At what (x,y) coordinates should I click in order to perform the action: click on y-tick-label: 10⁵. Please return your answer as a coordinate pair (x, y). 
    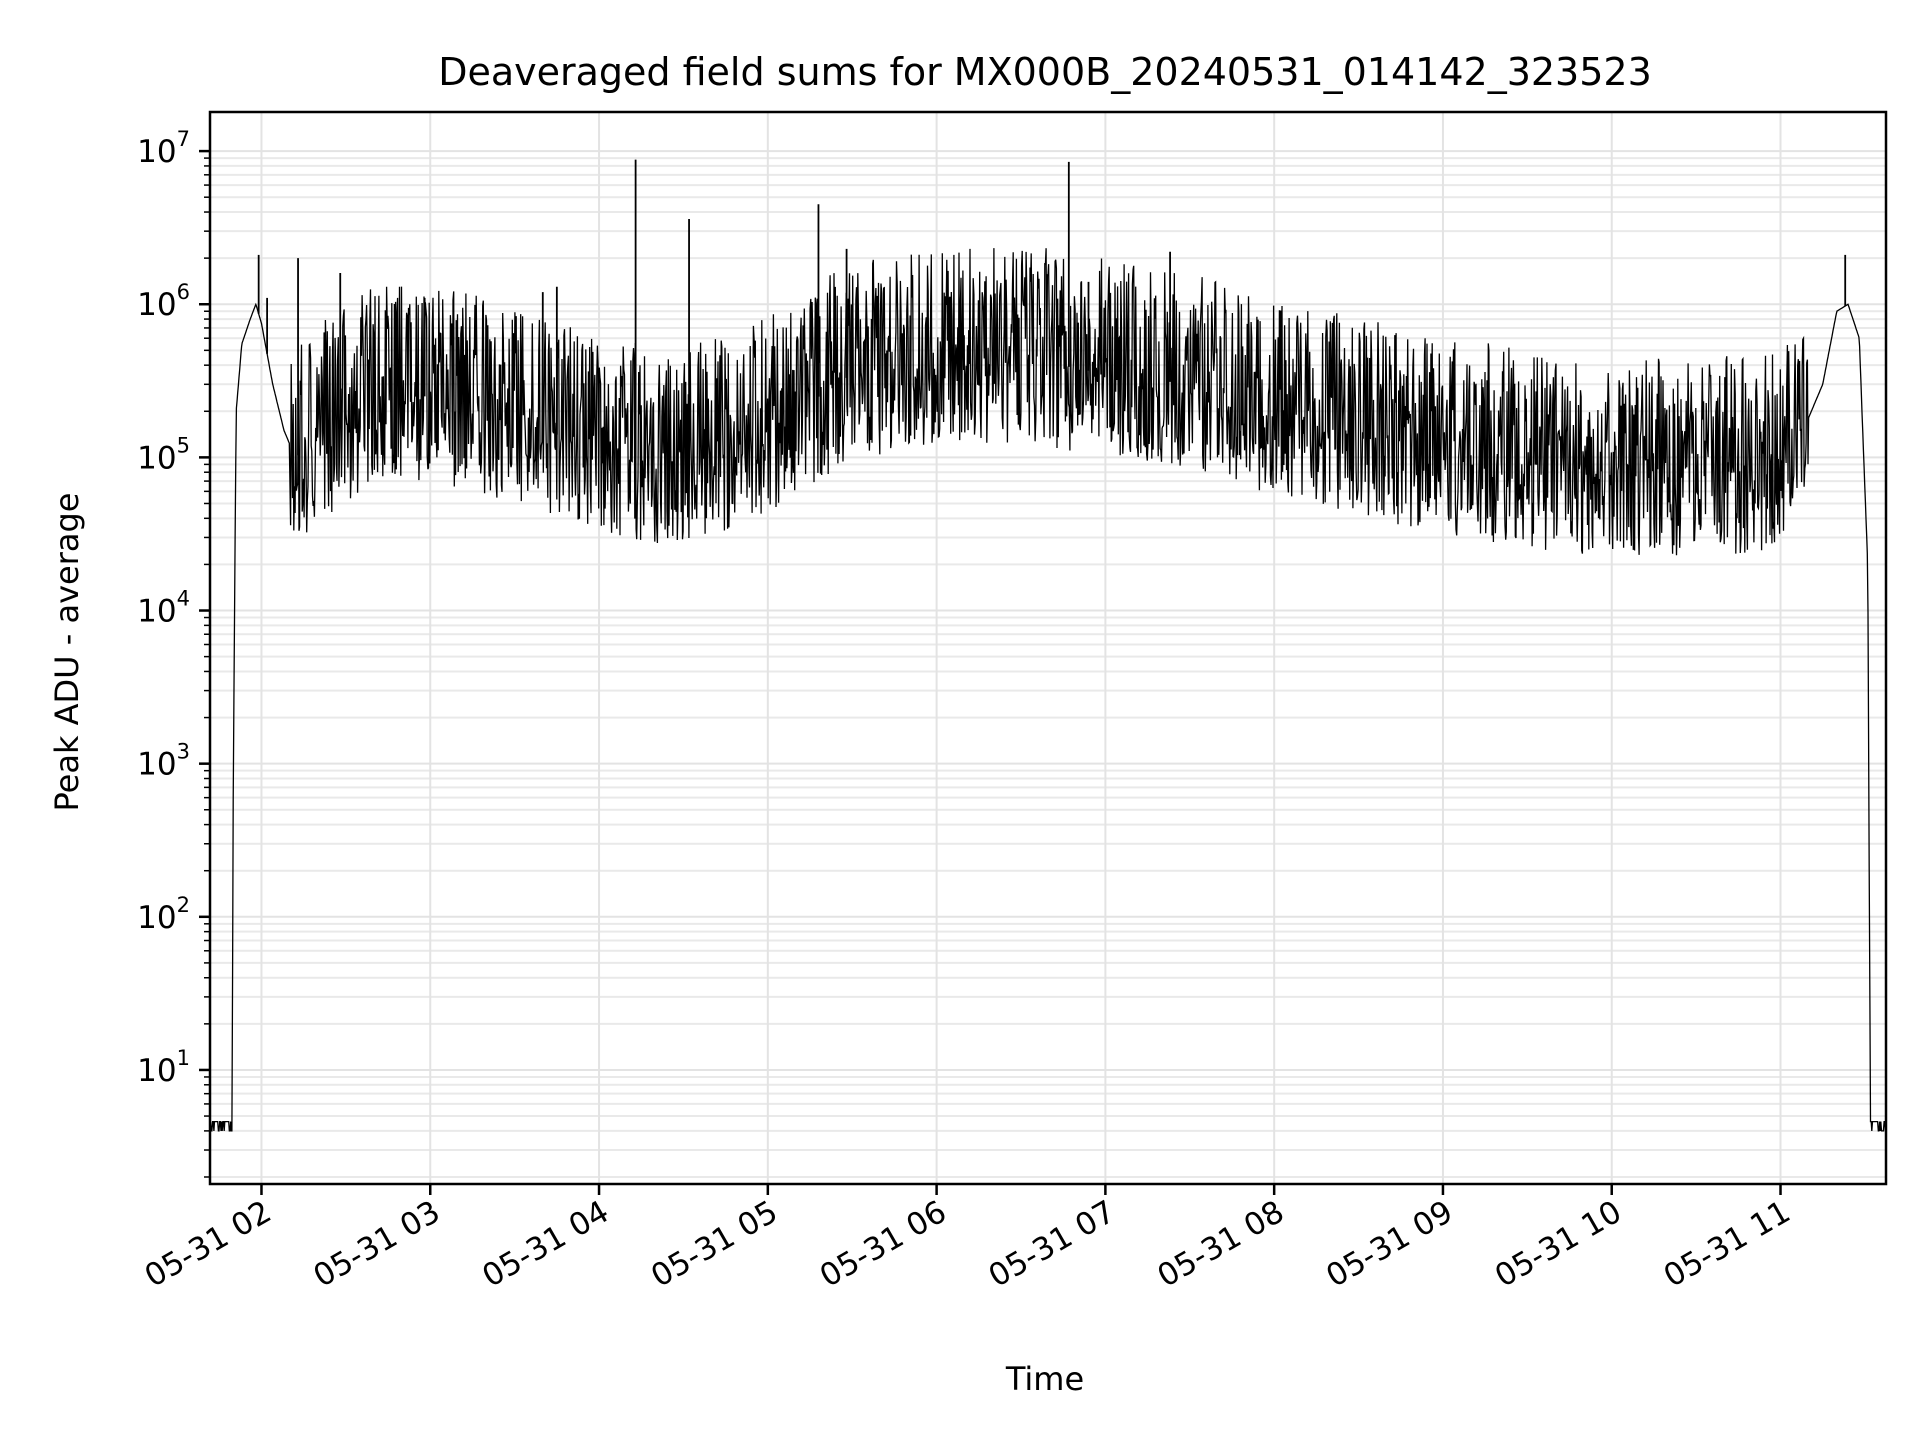
    Looking at the image, I should click on (163, 454).